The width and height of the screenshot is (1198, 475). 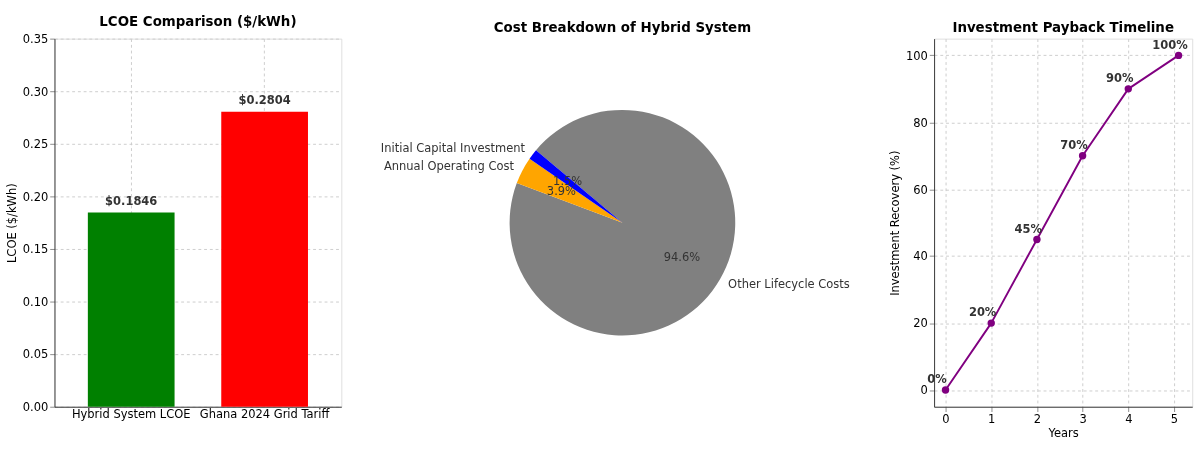 I want to click on x-tick-label: 2, so click(x=1037, y=418).